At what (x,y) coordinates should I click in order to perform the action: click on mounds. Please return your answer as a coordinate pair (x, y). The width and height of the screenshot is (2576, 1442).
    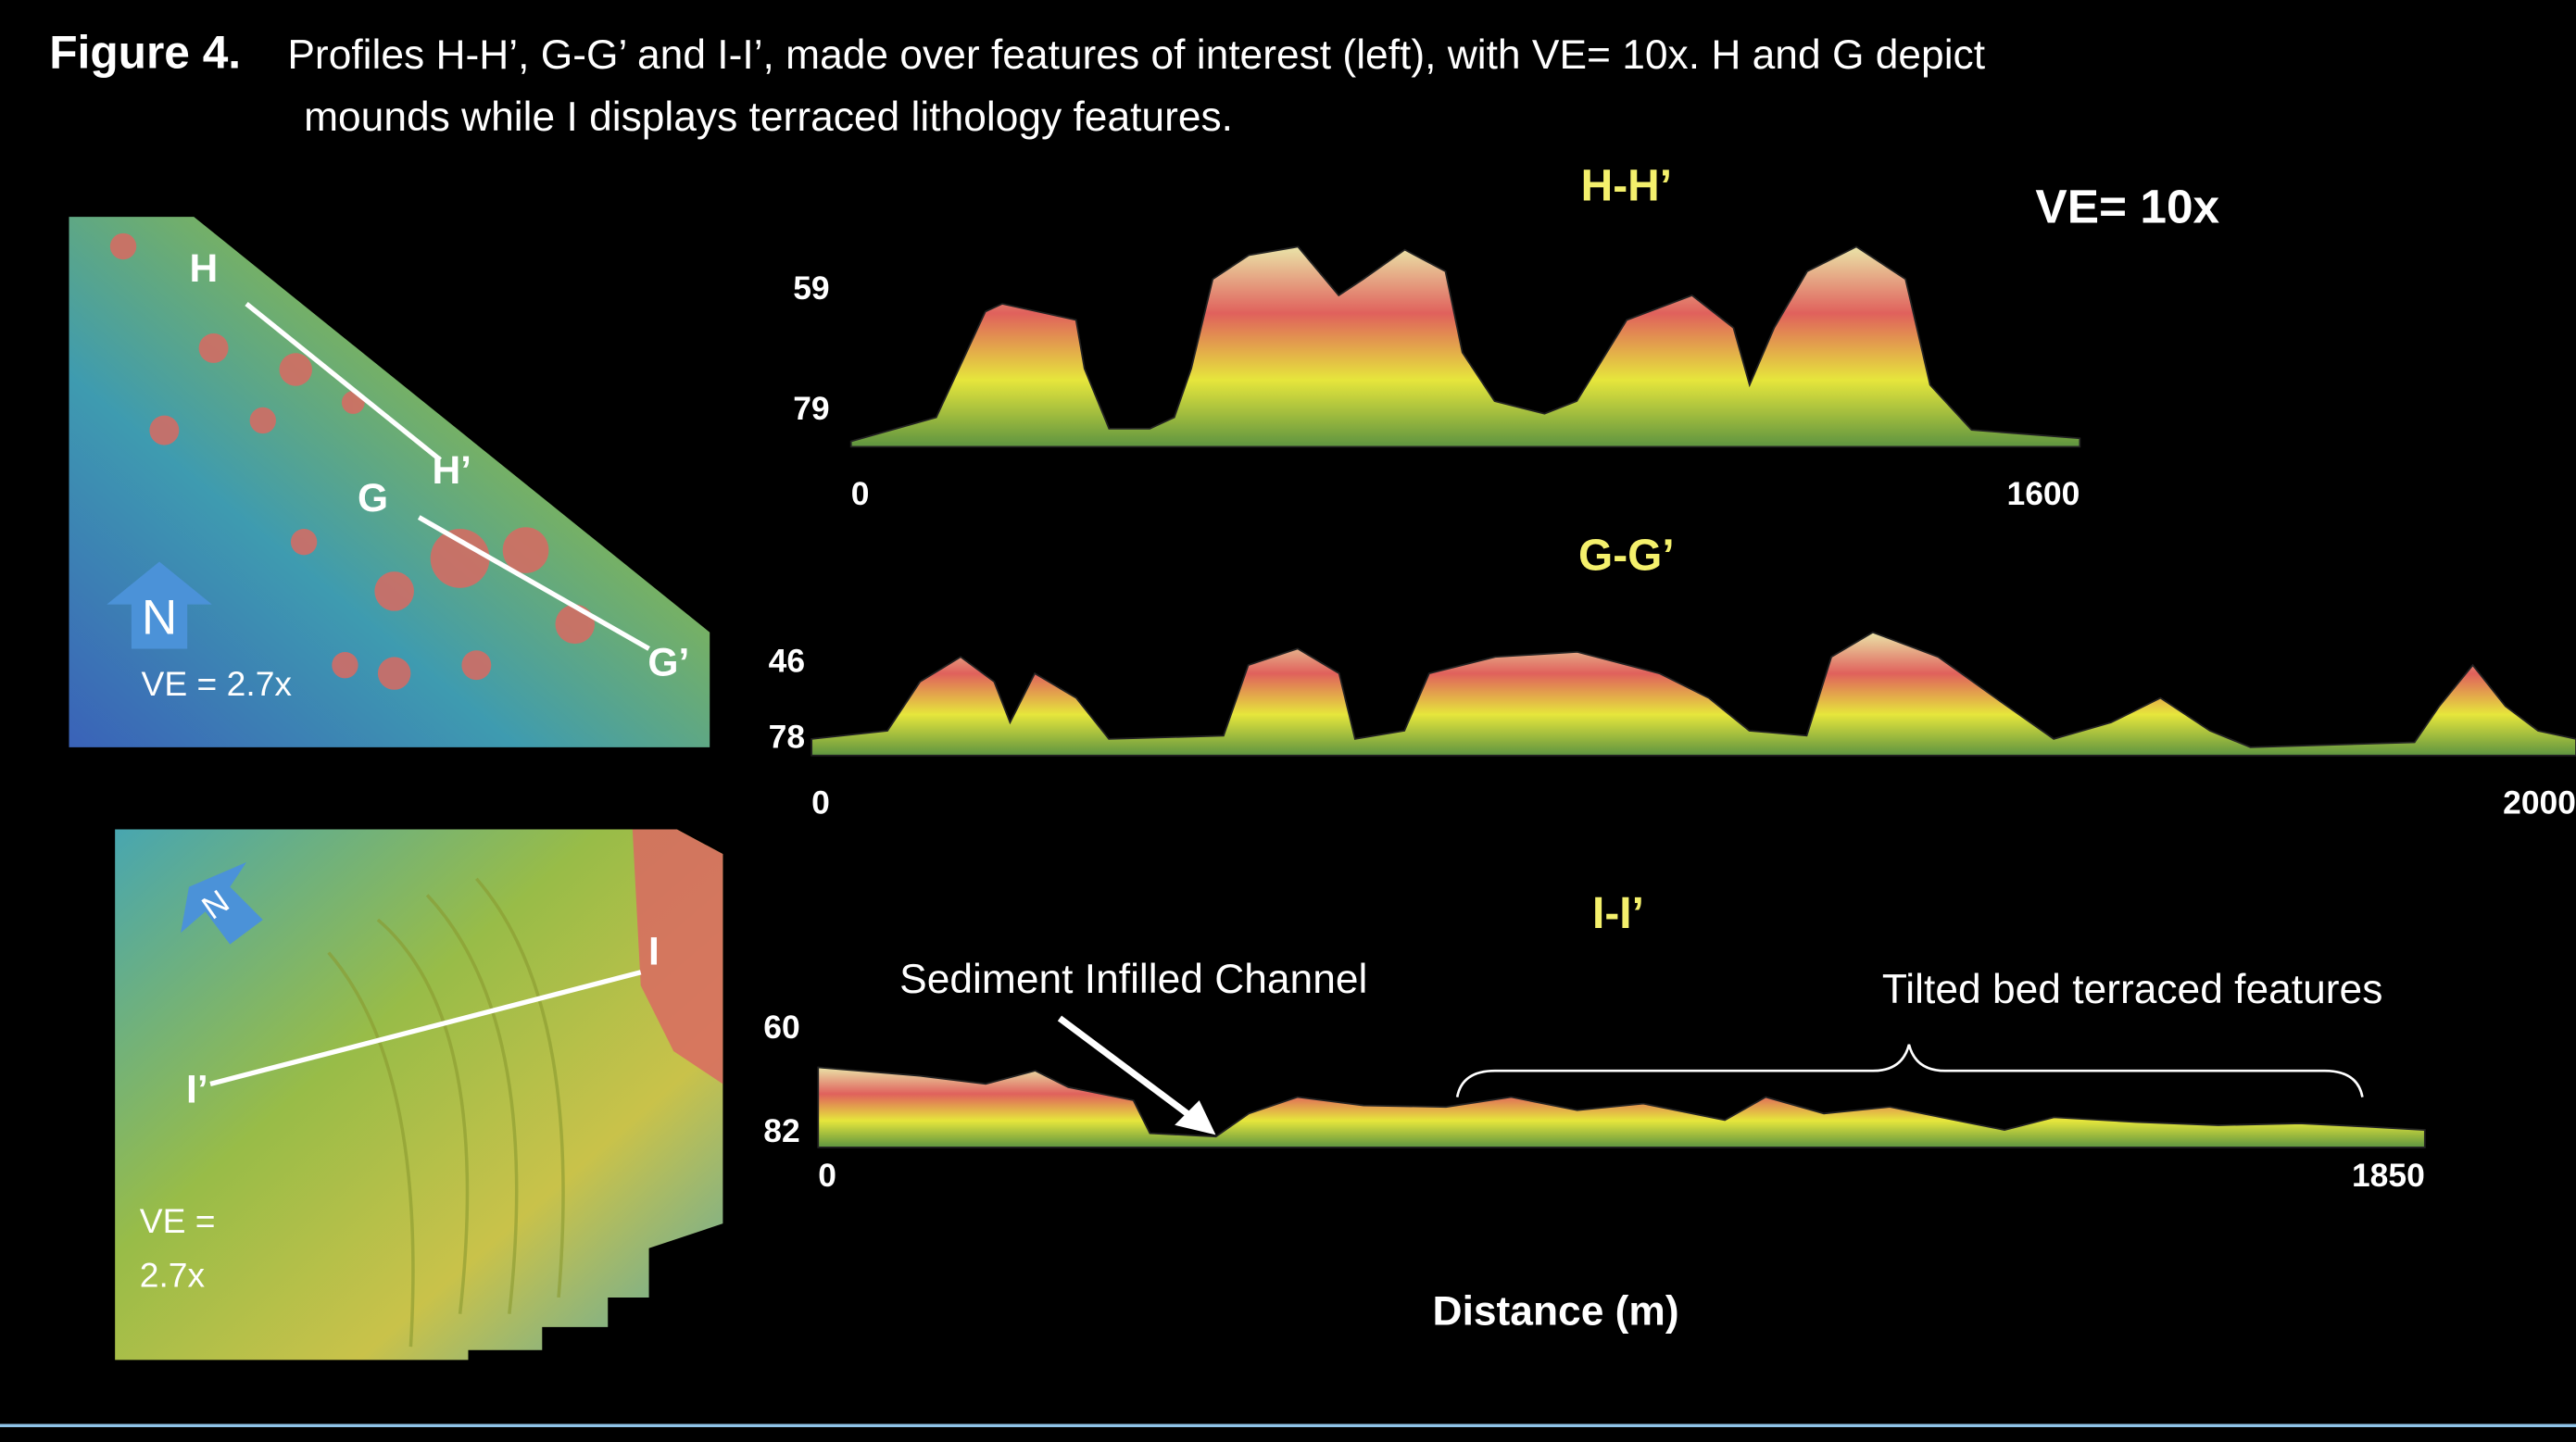
    Looking at the image, I should click on (352, 461).